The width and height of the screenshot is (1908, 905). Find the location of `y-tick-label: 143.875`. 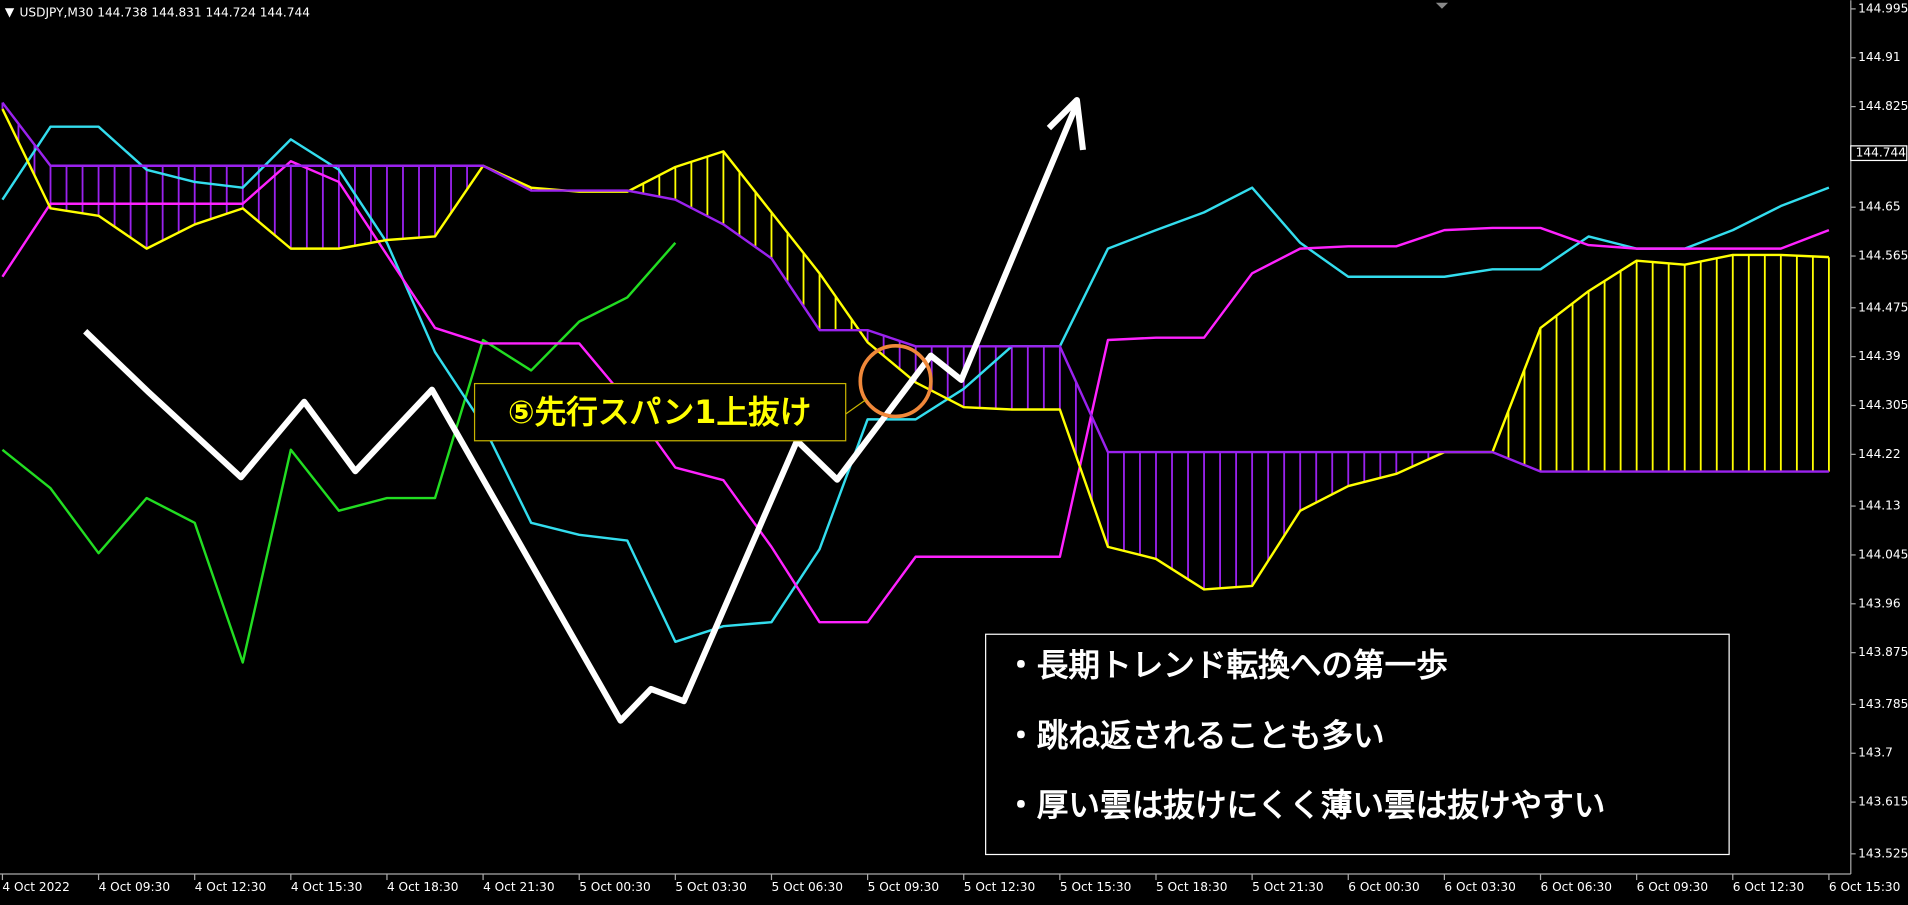

y-tick-label: 143.875 is located at coordinates (1883, 652).